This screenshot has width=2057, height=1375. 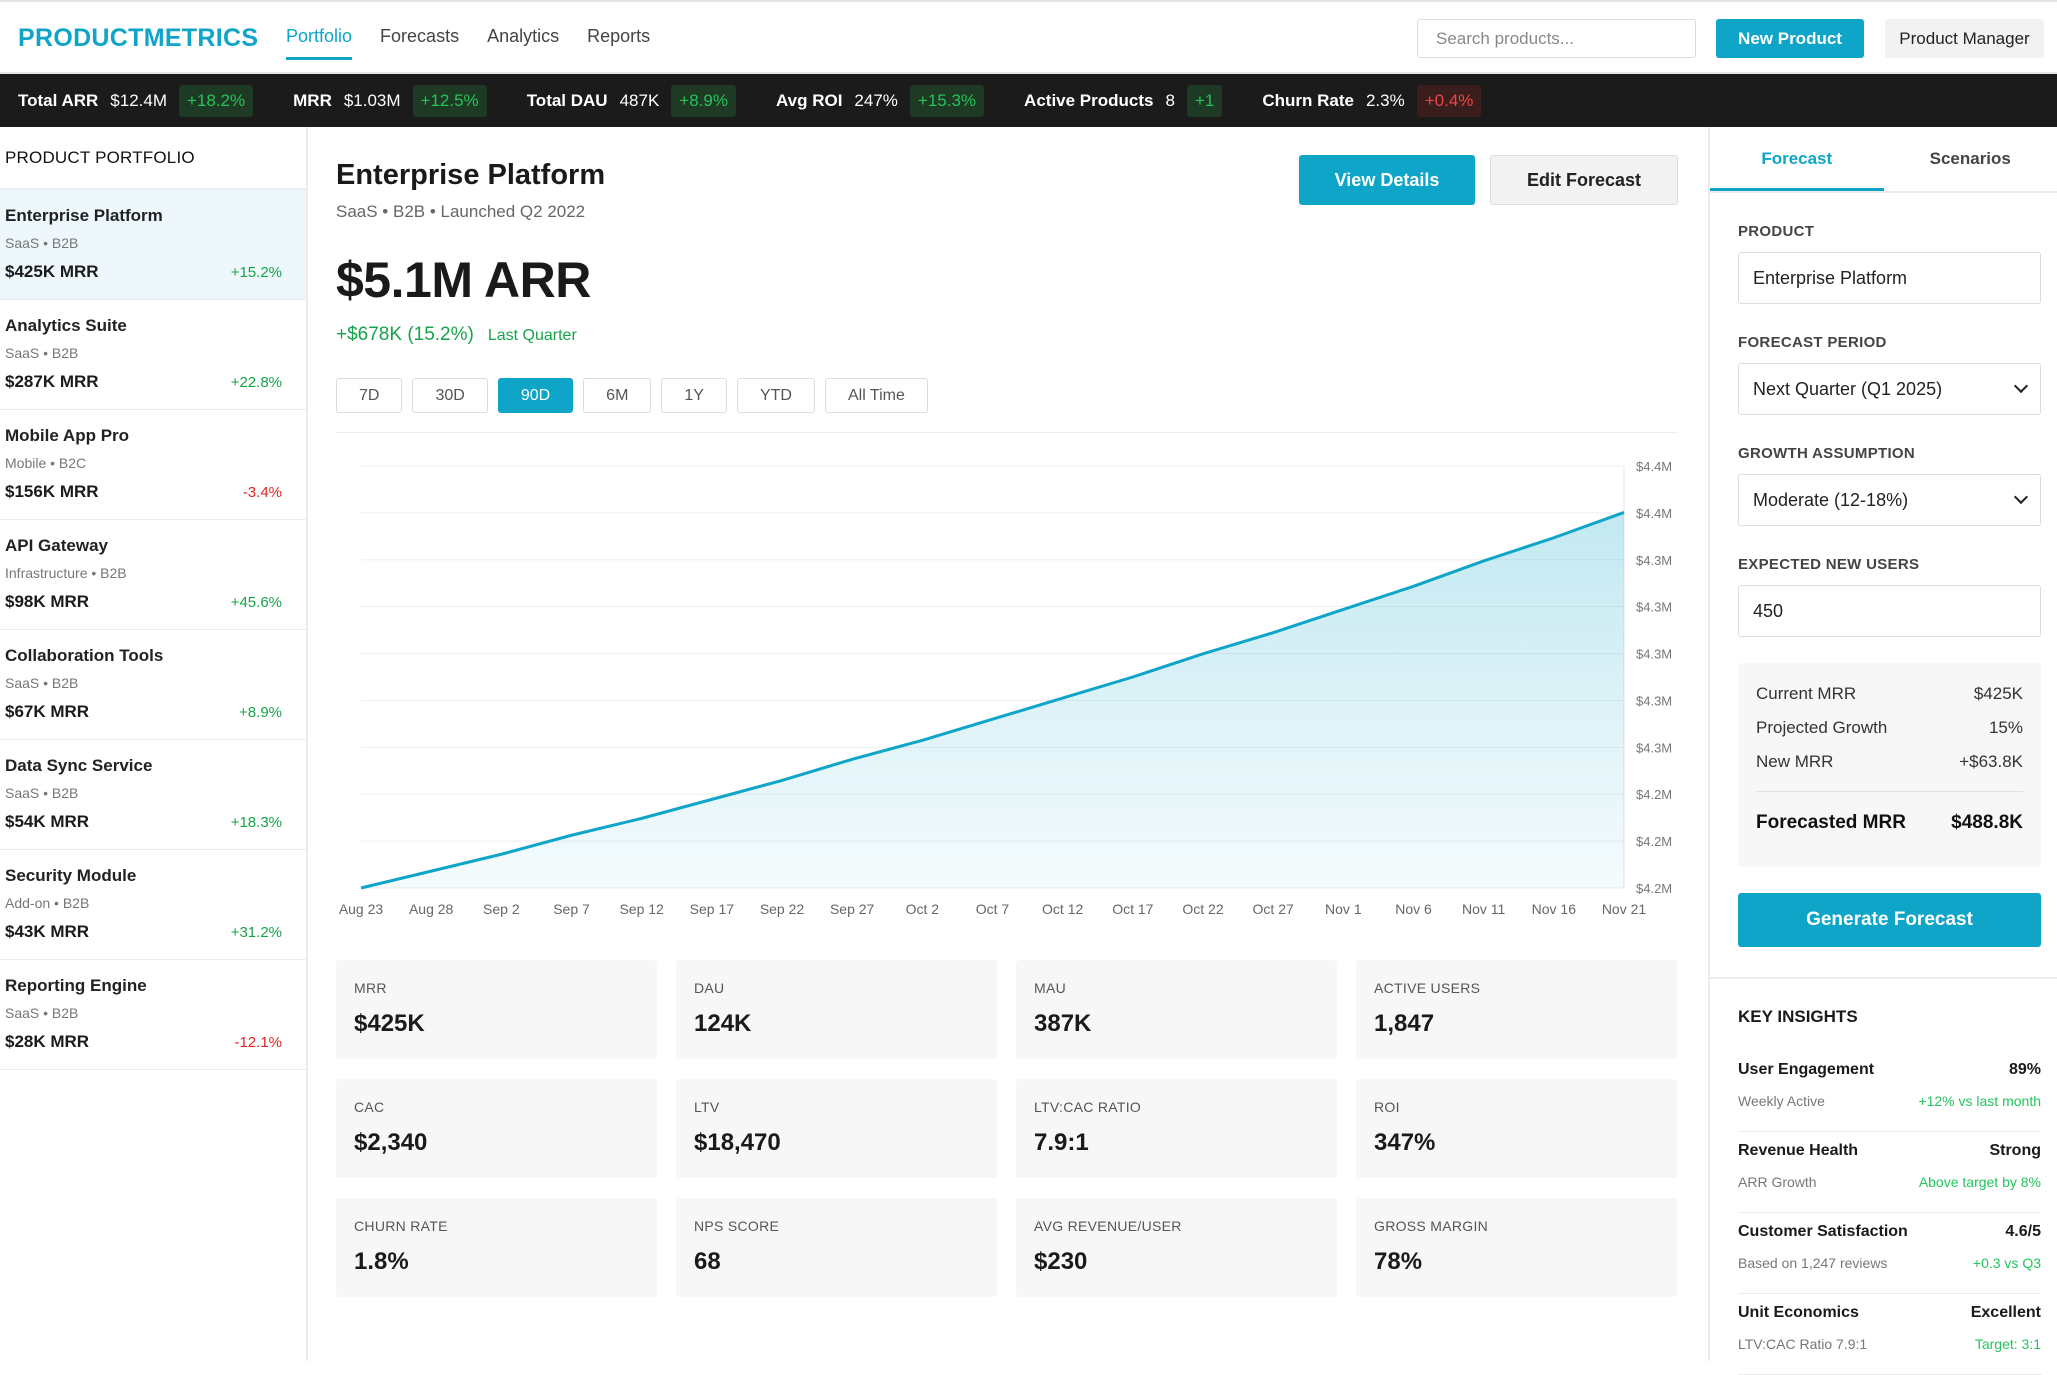 I want to click on x-tick-label: Sep 12, so click(x=641, y=909).